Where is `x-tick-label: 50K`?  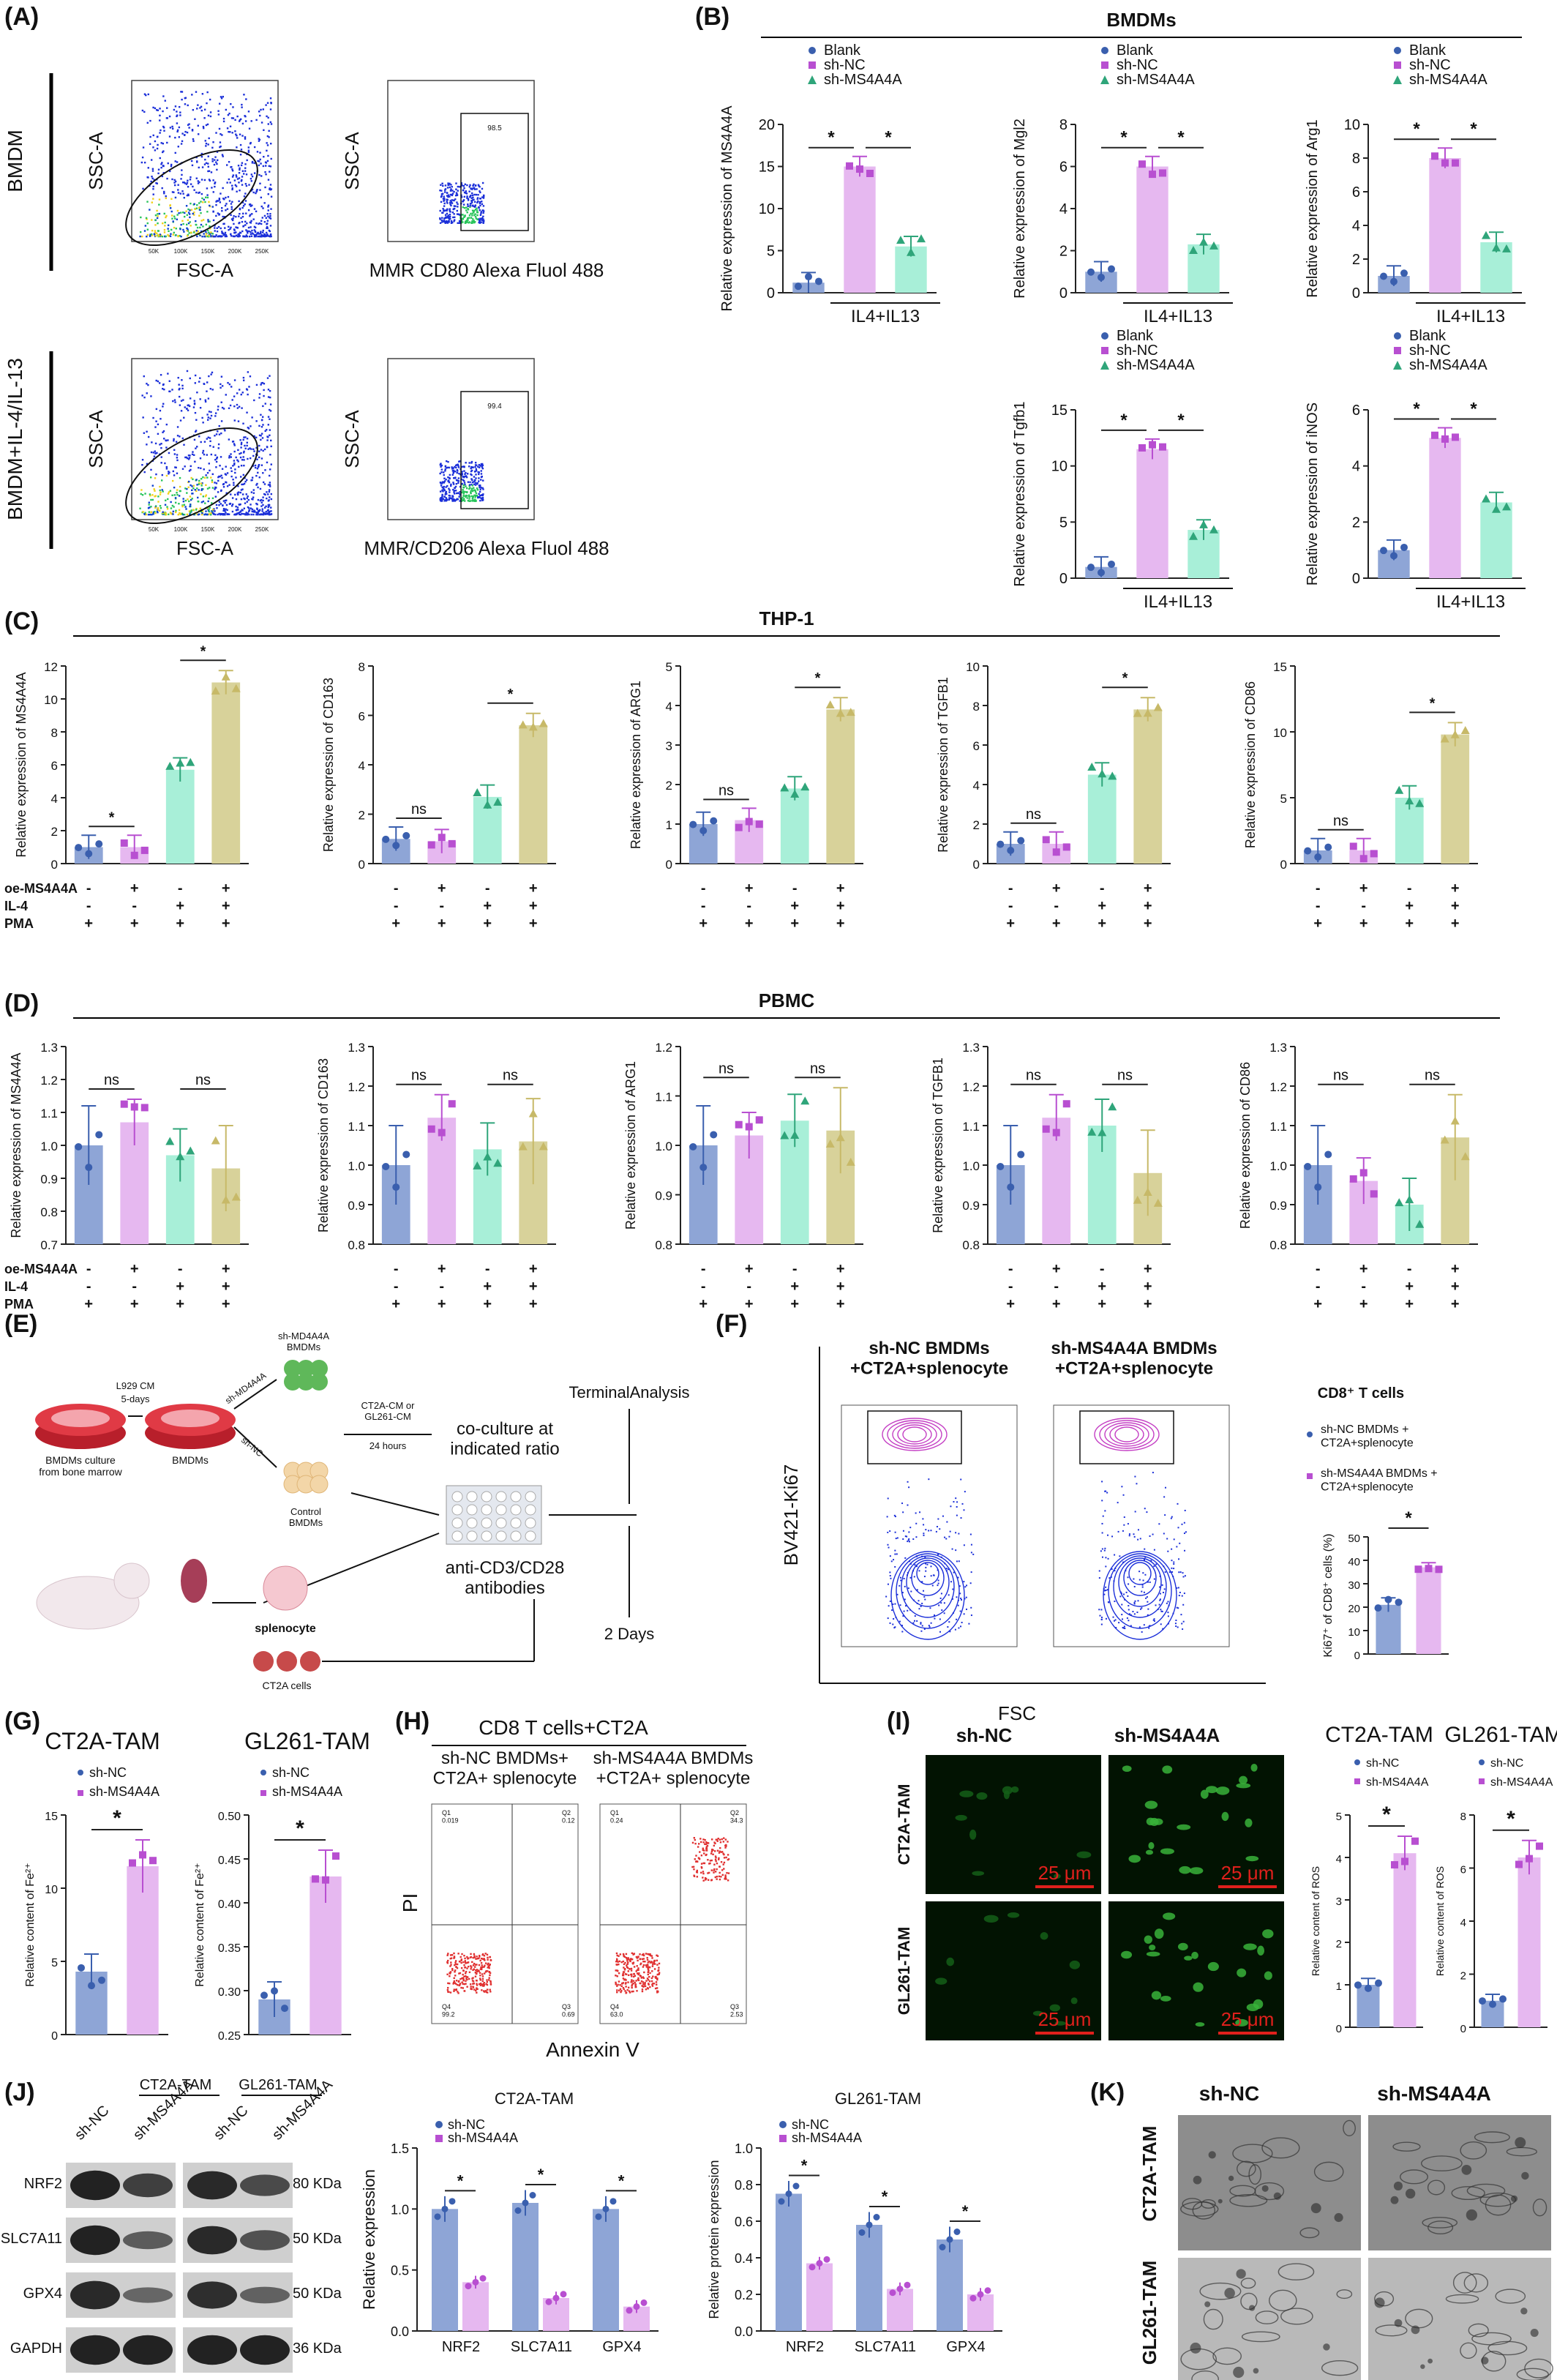
x-tick-label: 50K is located at coordinates (155, 529).